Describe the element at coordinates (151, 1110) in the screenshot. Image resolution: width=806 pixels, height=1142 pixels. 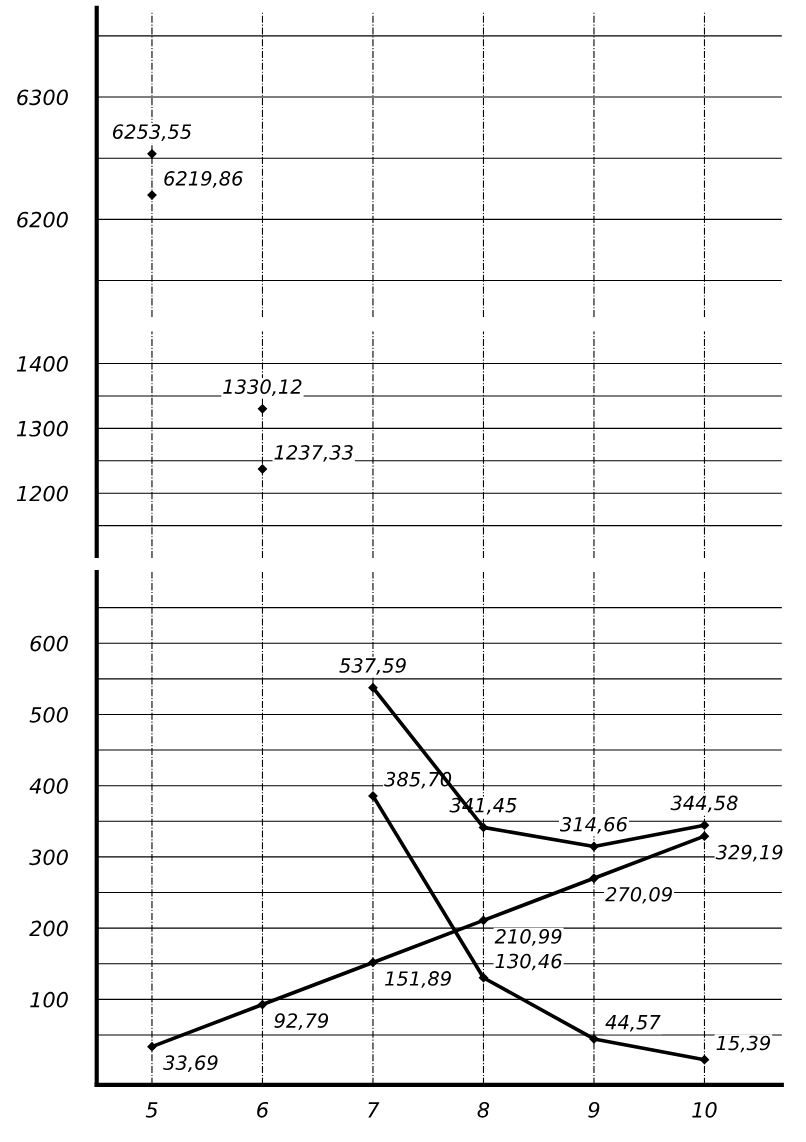
I see `x-tick-label: 5` at that location.